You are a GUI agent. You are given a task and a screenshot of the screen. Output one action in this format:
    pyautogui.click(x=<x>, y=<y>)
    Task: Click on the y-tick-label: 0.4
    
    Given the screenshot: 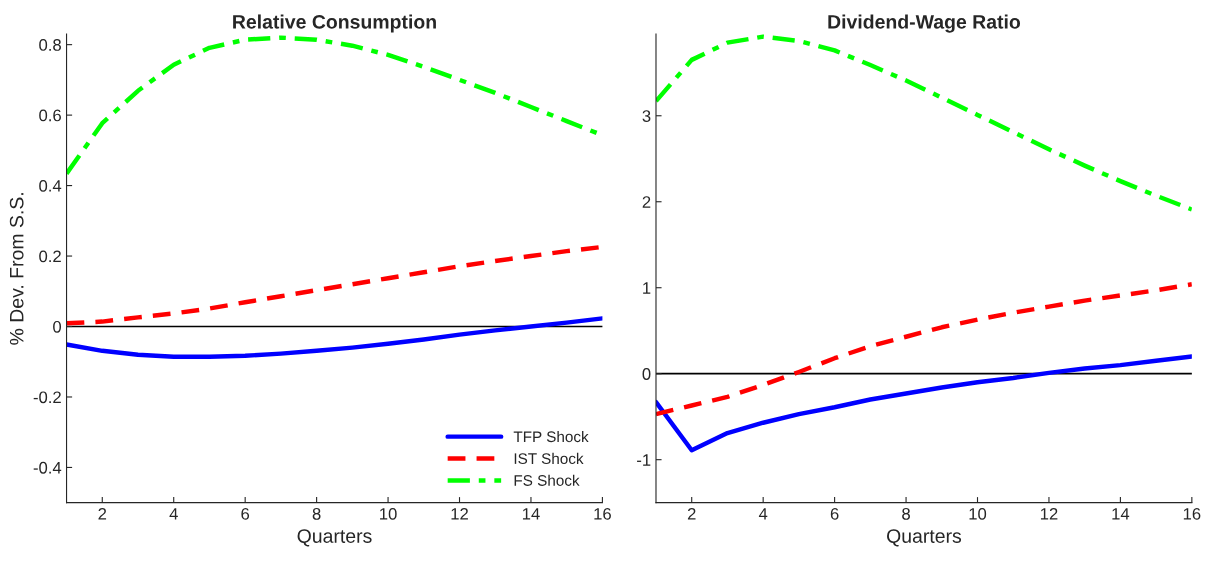 What is the action you would take?
    pyautogui.click(x=50, y=185)
    